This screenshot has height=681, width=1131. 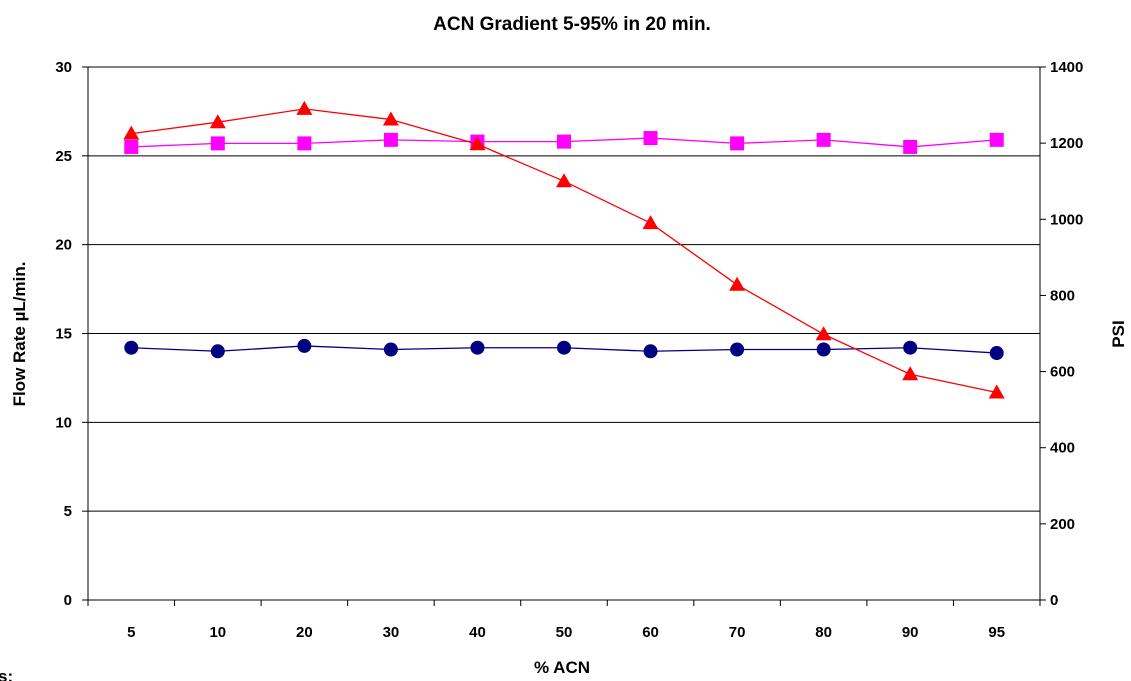 I want to click on x-tick-label: 60, so click(x=650, y=632).